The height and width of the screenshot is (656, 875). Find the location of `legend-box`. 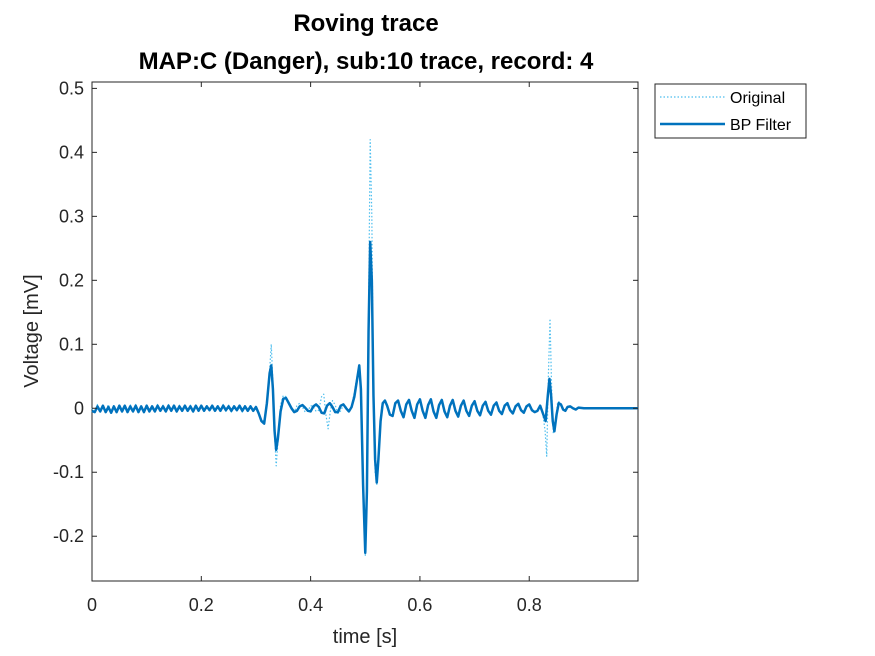

legend-box is located at coordinates (730, 111).